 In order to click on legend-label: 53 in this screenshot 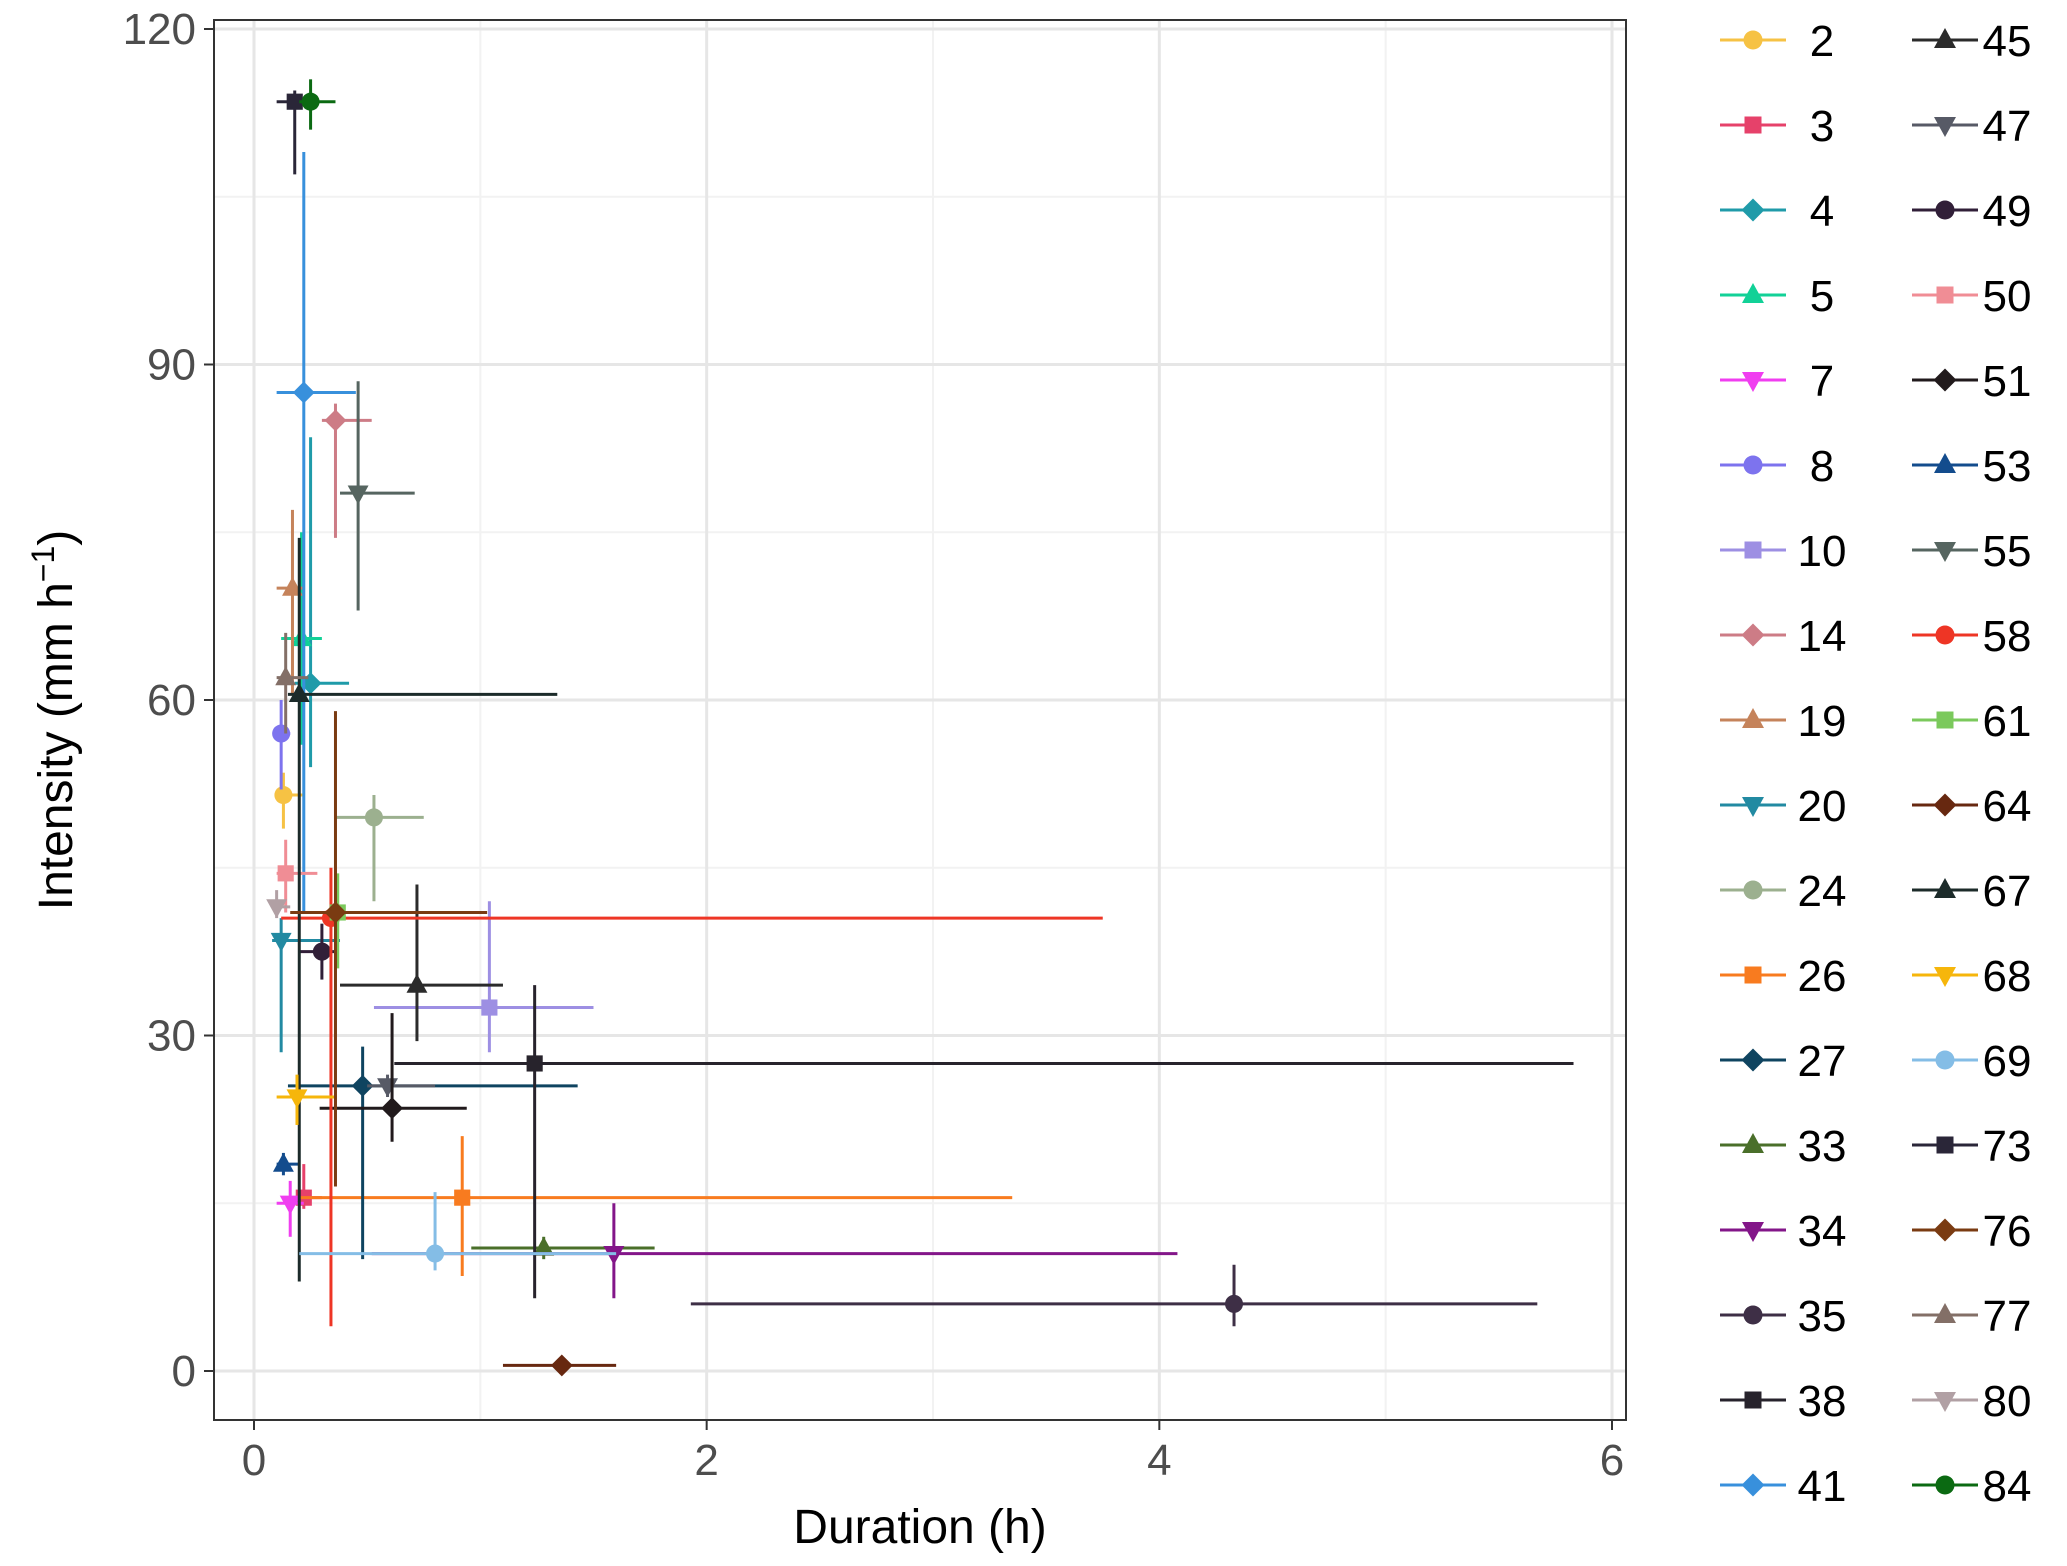, I will do `click(2007, 466)`.